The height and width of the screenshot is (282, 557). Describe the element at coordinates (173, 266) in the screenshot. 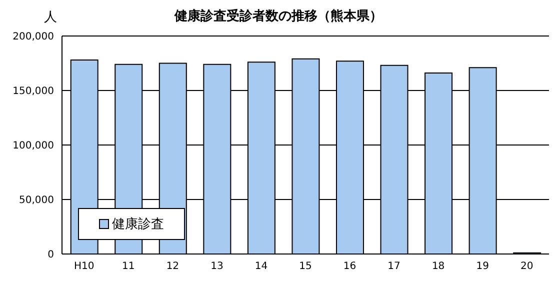

I see `x-tick-label: 12` at that location.